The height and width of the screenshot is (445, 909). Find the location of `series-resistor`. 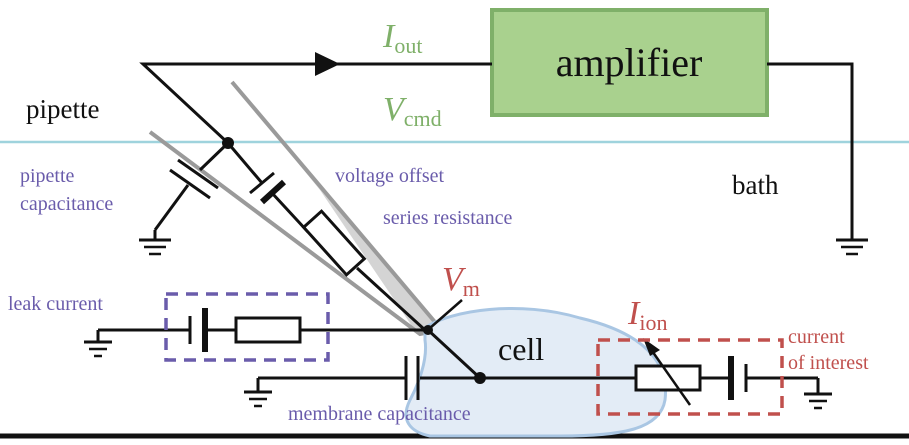

series-resistor is located at coordinates (334, 243).